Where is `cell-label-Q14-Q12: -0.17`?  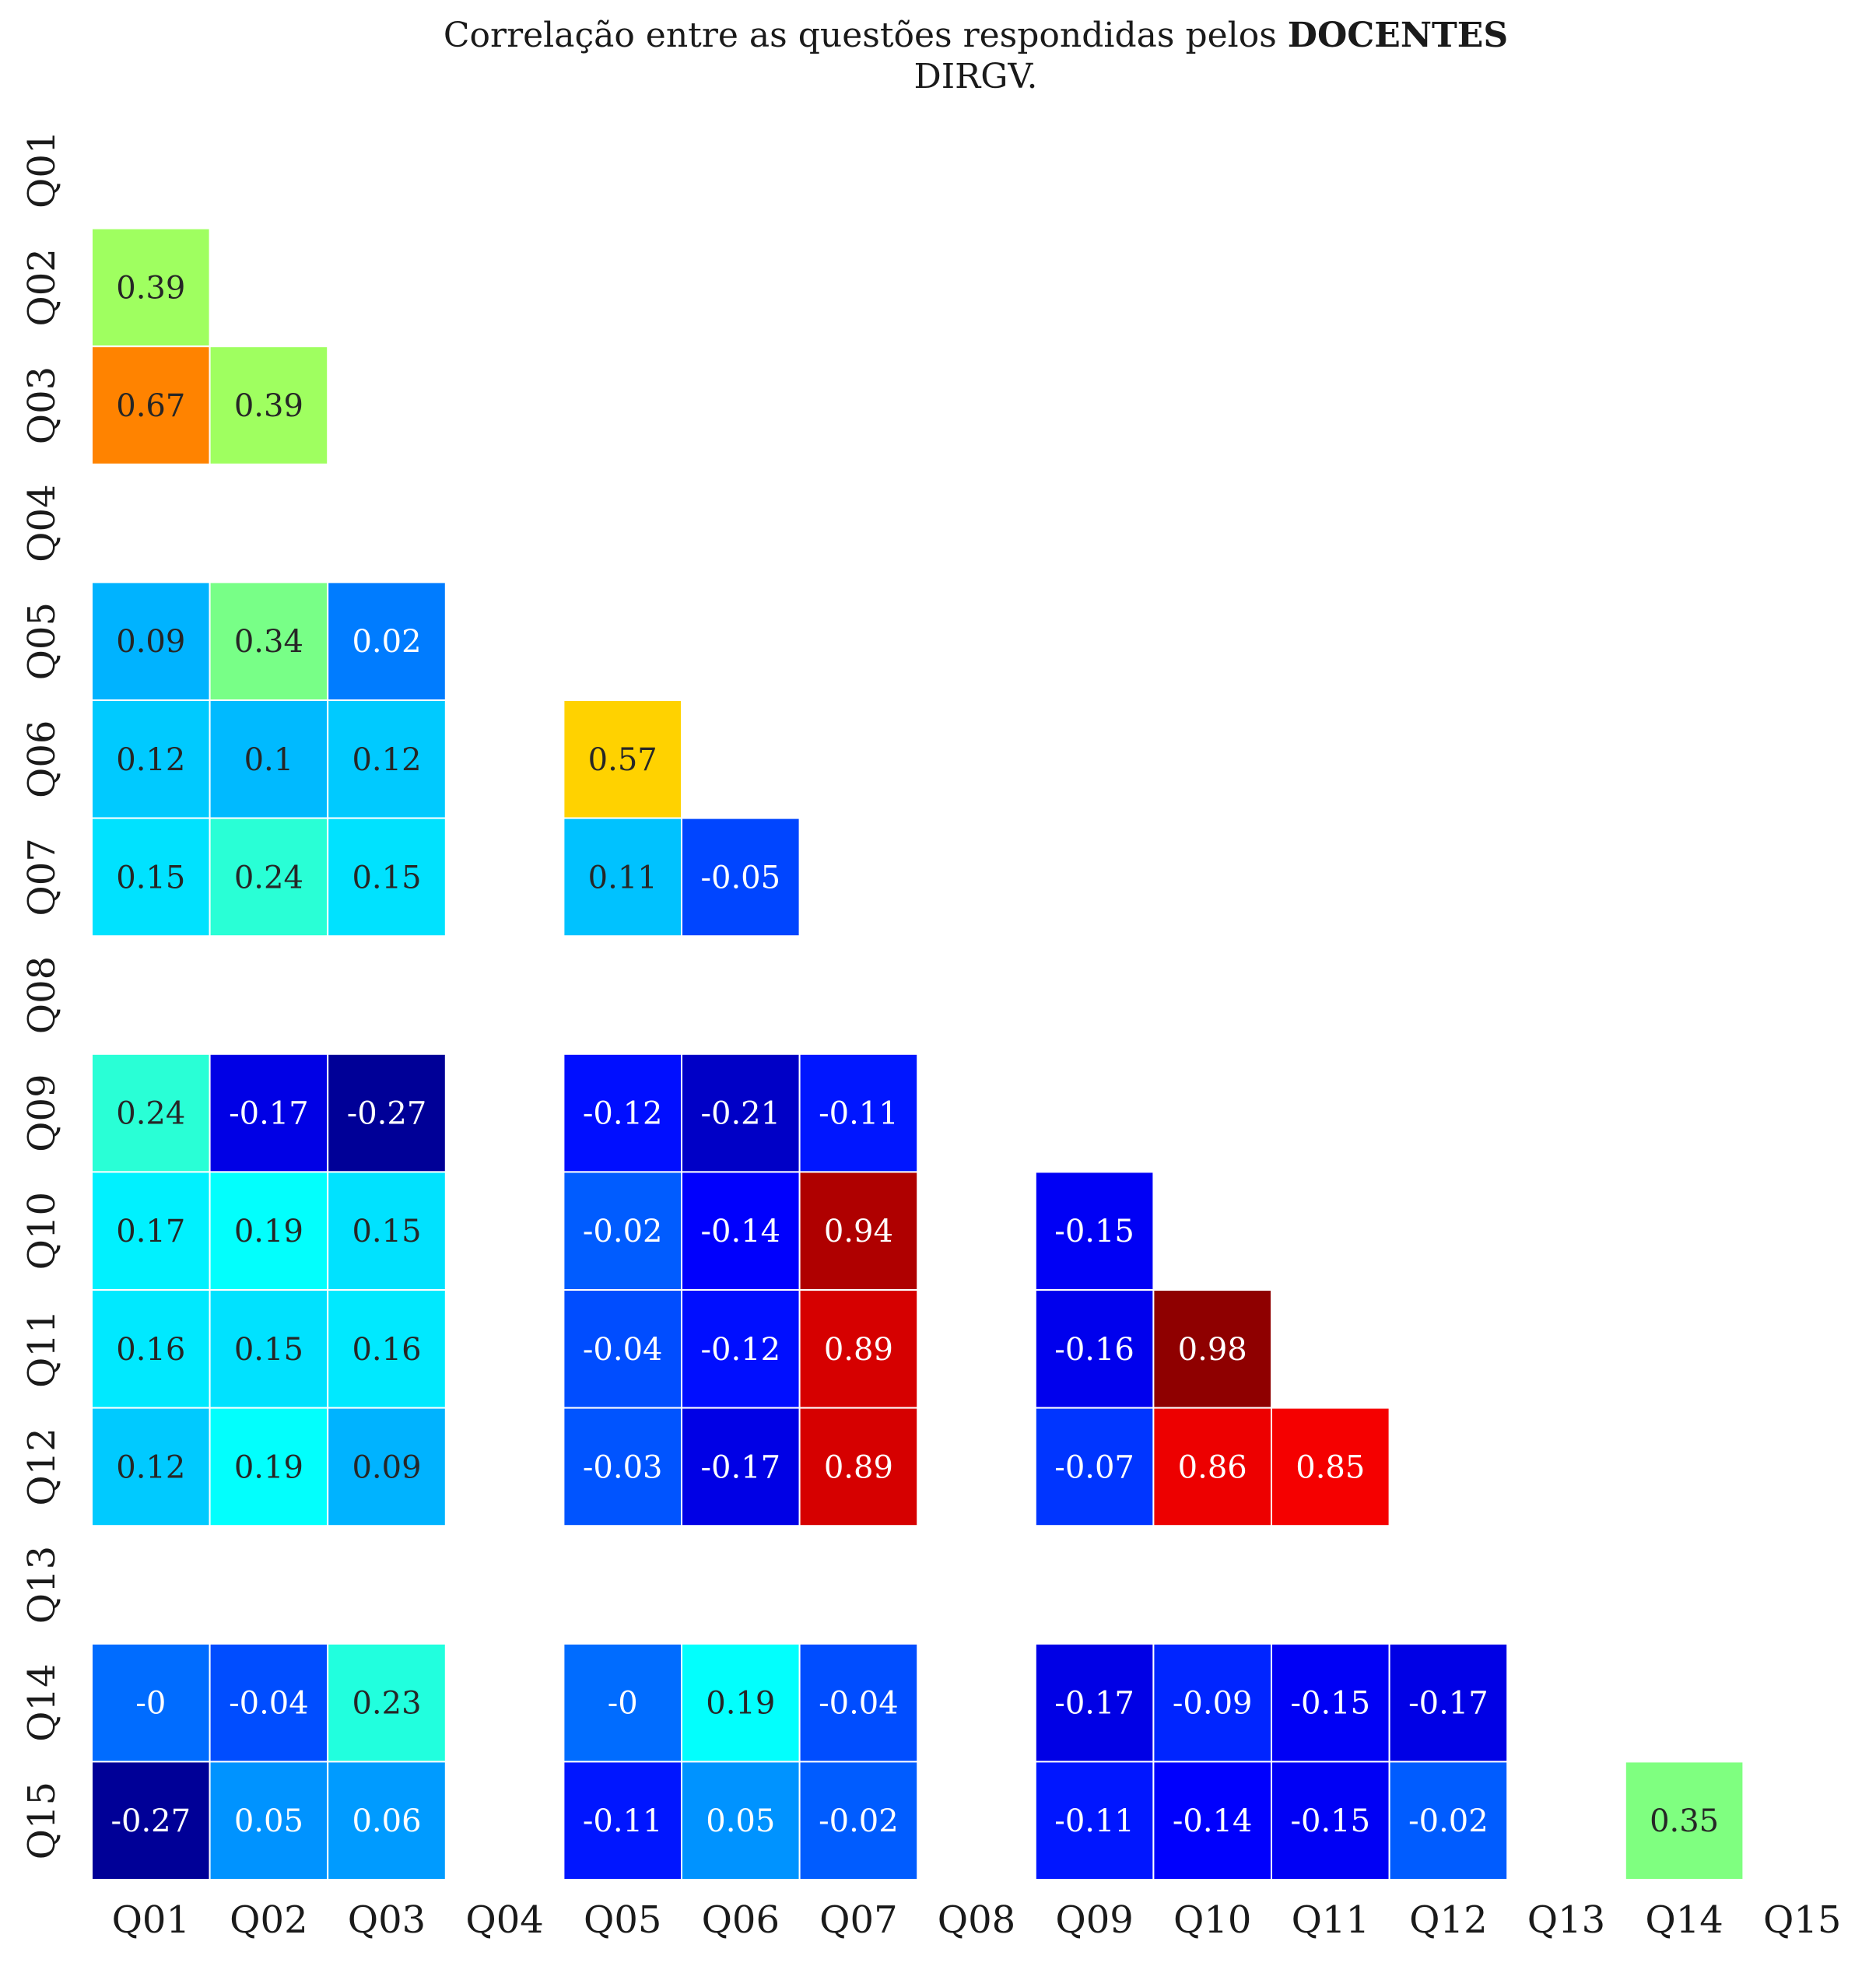 cell-label-Q14-Q12: -0.17 is located at coordinates (1448, 1704).